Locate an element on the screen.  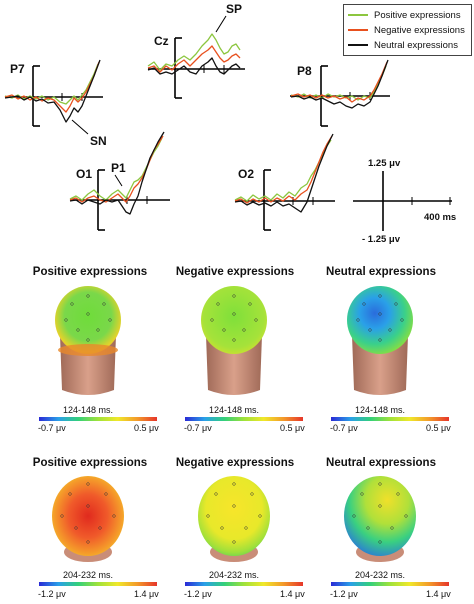
channel-label-o2: O2 is located at coordinates (246, 174).